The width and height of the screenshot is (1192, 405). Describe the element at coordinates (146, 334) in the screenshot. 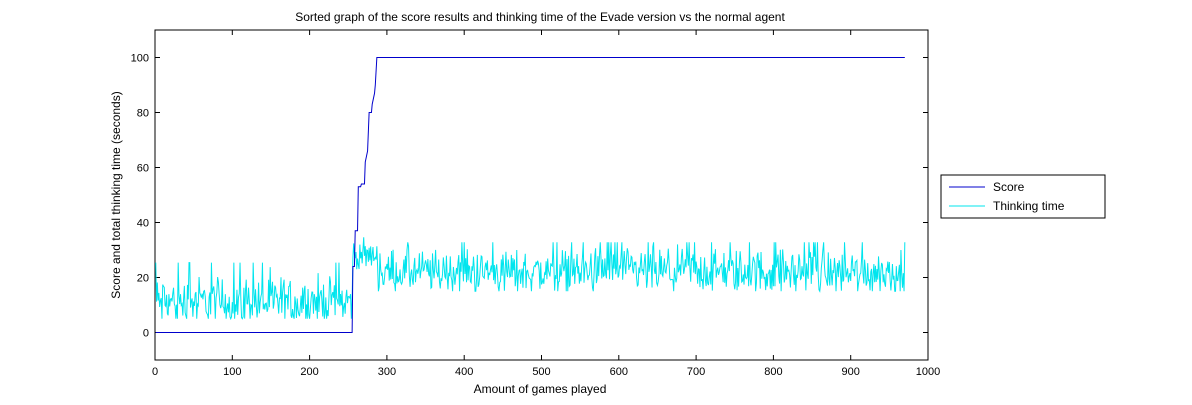

I see `y-tick-label: 0` at that location.